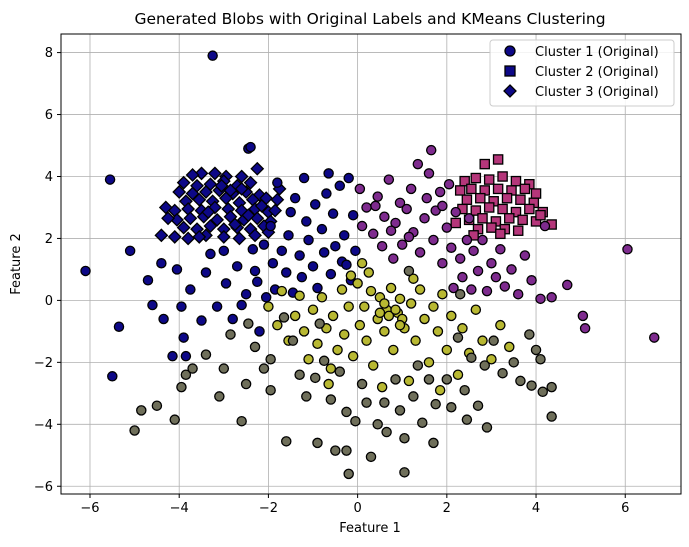 The width and height of the screenshot is (689, 547). Describe the element at coordinates (597, 52) in the screenshot. I see `legend-label-1: Cluster 1 (Original)` at that location.